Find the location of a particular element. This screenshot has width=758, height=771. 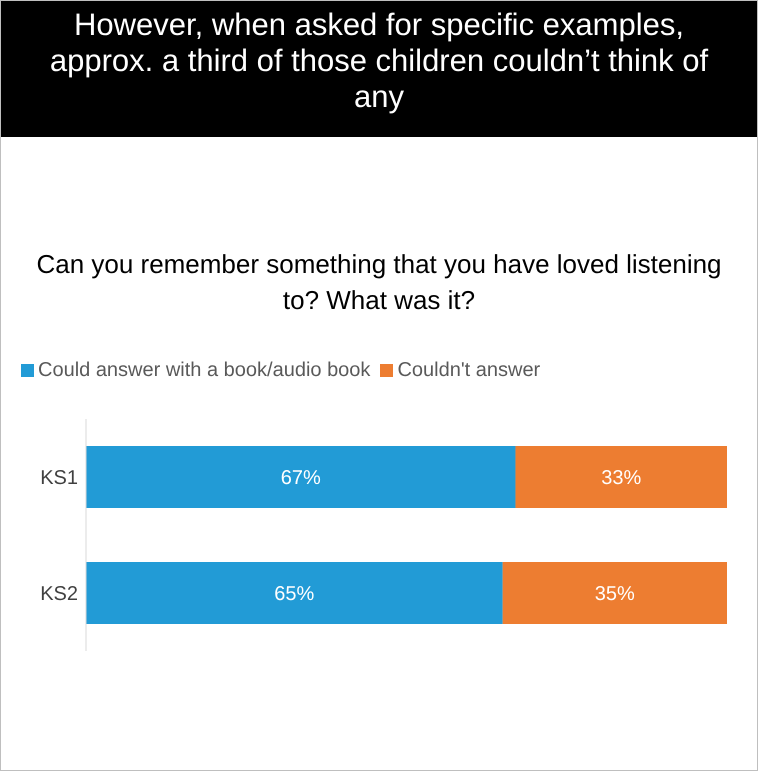

data-label: 65% is located at coordinates (294, 594).